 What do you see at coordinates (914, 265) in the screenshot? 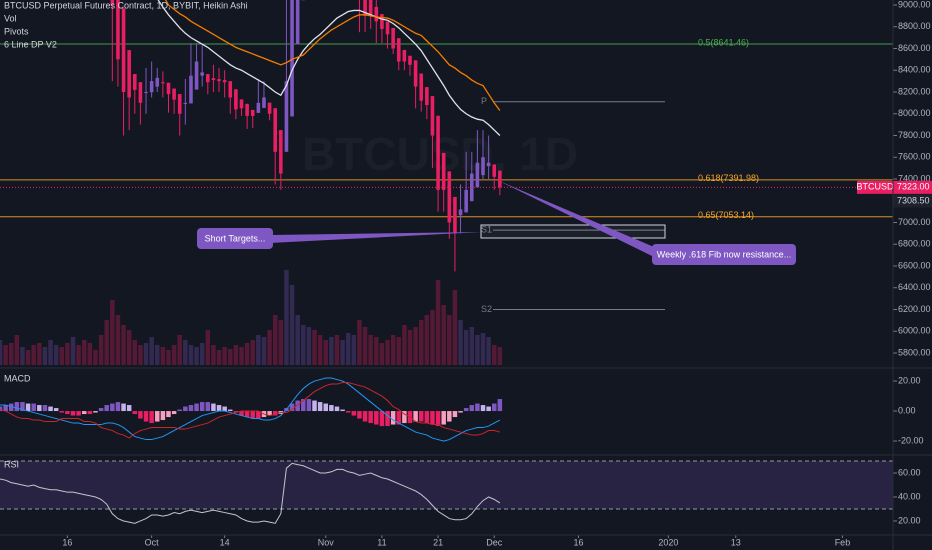
I see `y-tick-label: 6600.00` at bounding box center [914, 265].